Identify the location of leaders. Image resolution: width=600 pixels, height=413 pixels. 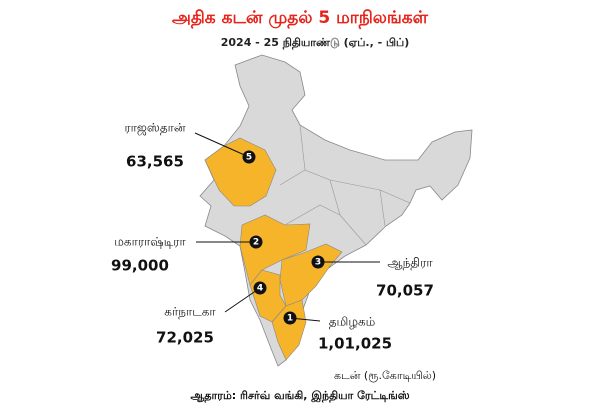
(287, 227).